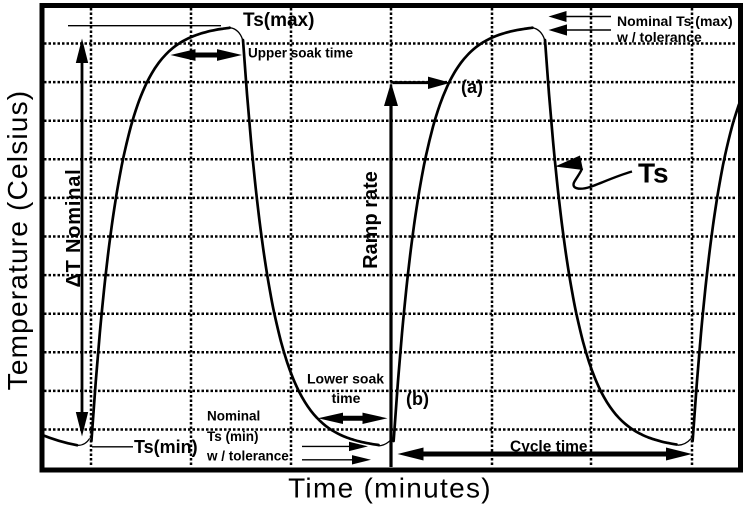  I want to click on svg-text: Ramp rate, so click(371, 220).